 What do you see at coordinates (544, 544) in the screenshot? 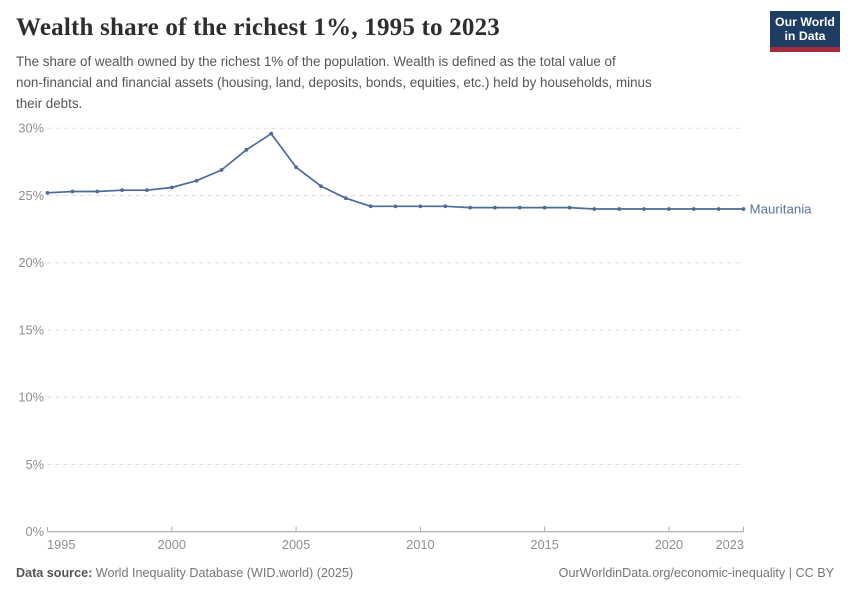
I see `x-axis-tick-label: 2015` at bounding box center [544, 544].